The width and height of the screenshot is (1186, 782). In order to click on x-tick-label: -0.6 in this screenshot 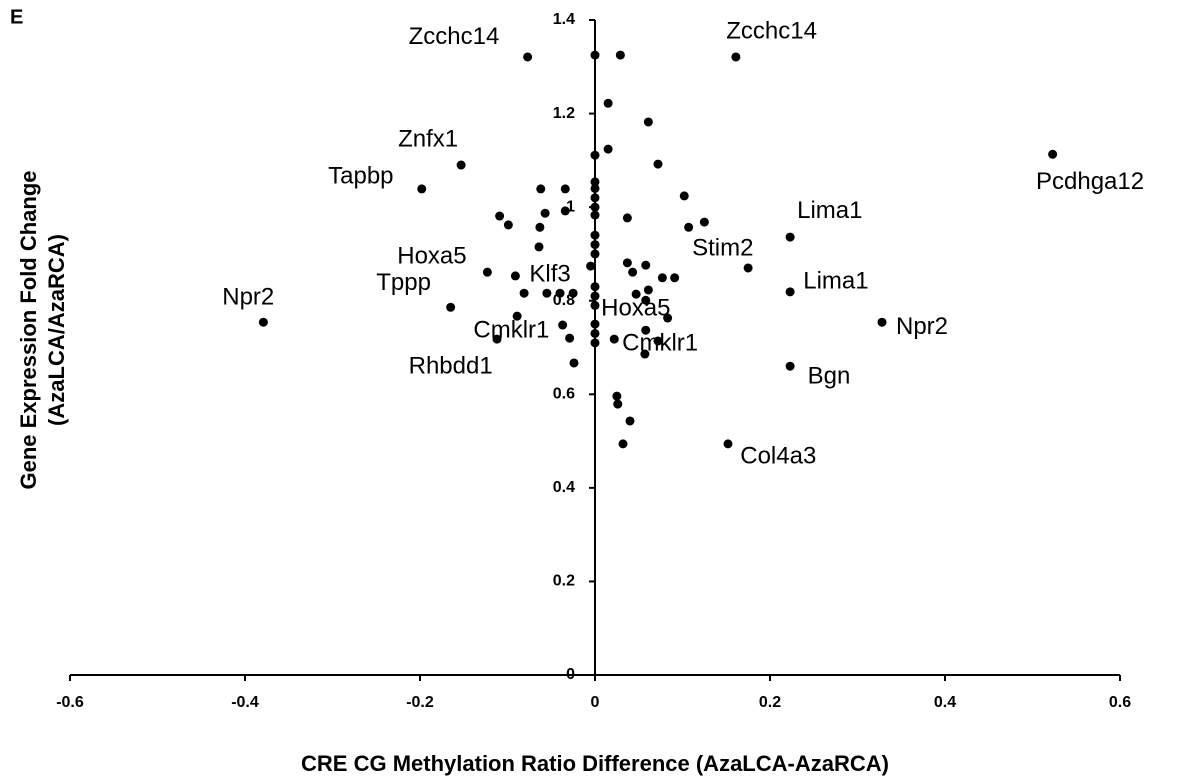, I will do `click(70, 702)`.